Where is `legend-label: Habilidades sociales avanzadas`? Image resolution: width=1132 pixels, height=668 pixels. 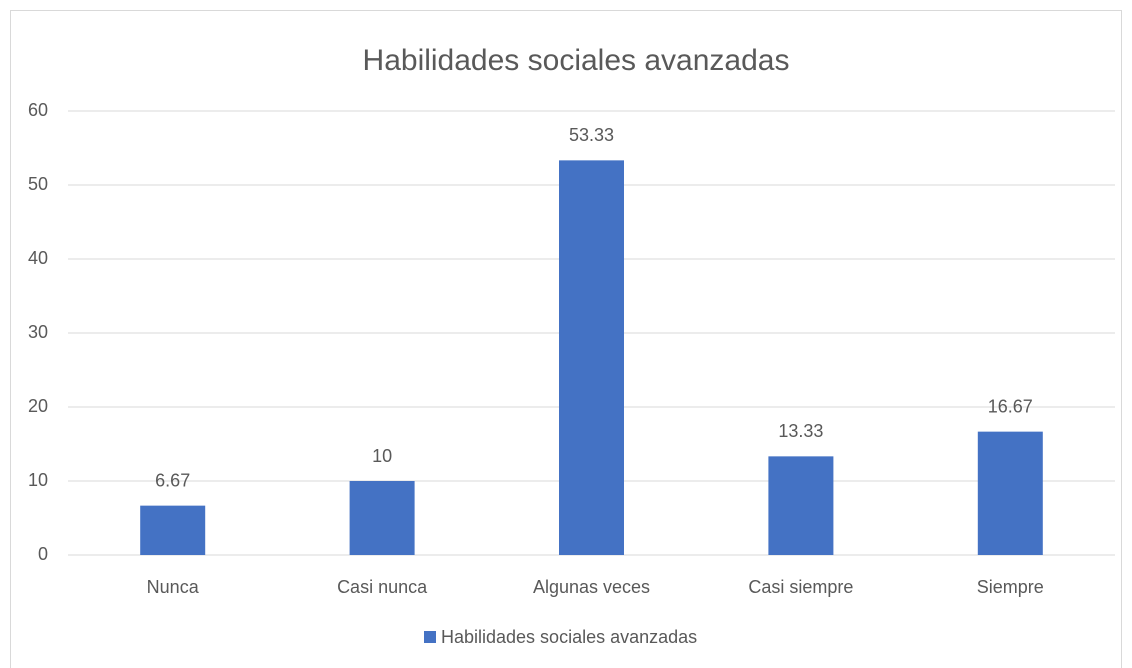
legend-label: Habilidades sociales avanzadas is located at coordinates (569, 637).